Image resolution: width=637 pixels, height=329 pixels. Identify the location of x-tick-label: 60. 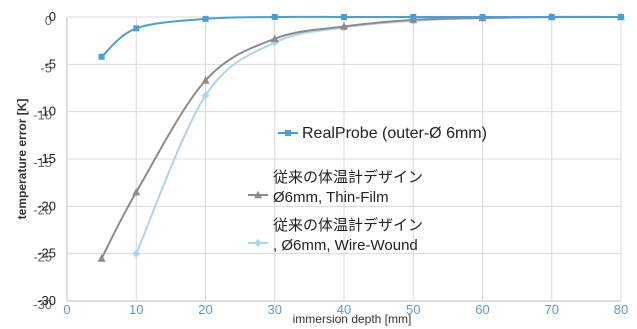
(482, 309).